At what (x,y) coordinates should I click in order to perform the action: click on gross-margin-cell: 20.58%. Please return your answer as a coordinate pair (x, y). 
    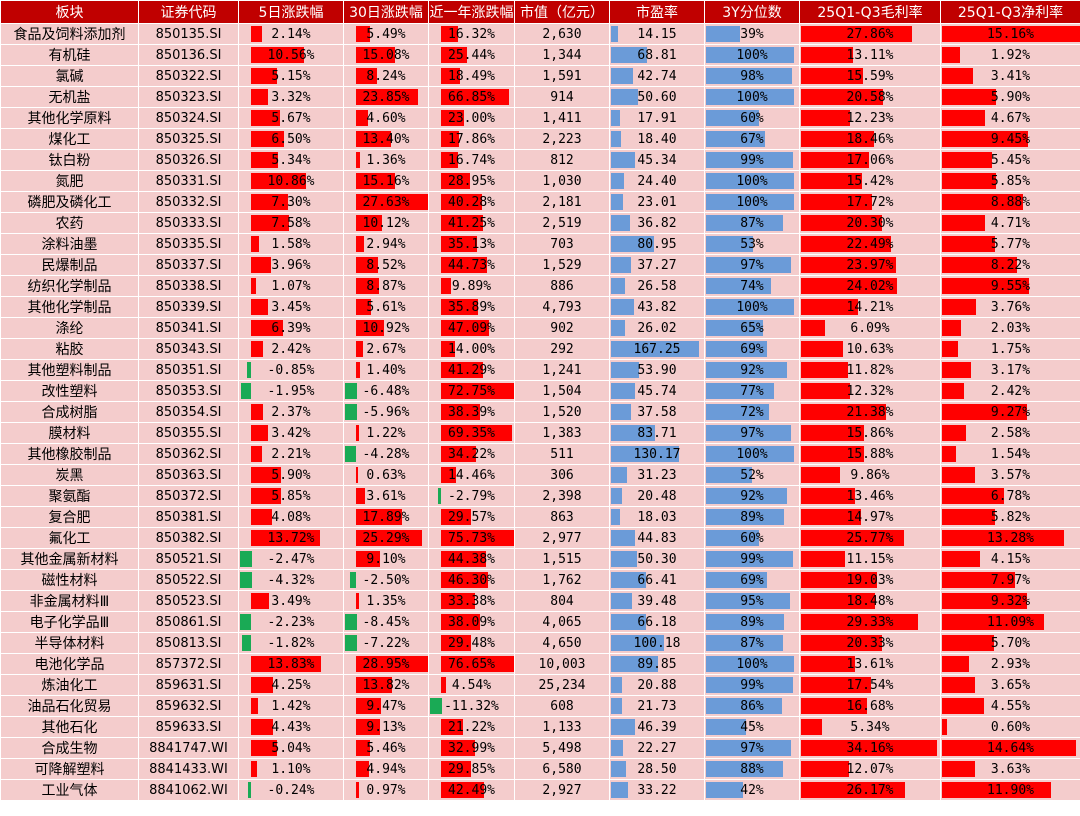
    Looking at the image, I should click on (870, 97).